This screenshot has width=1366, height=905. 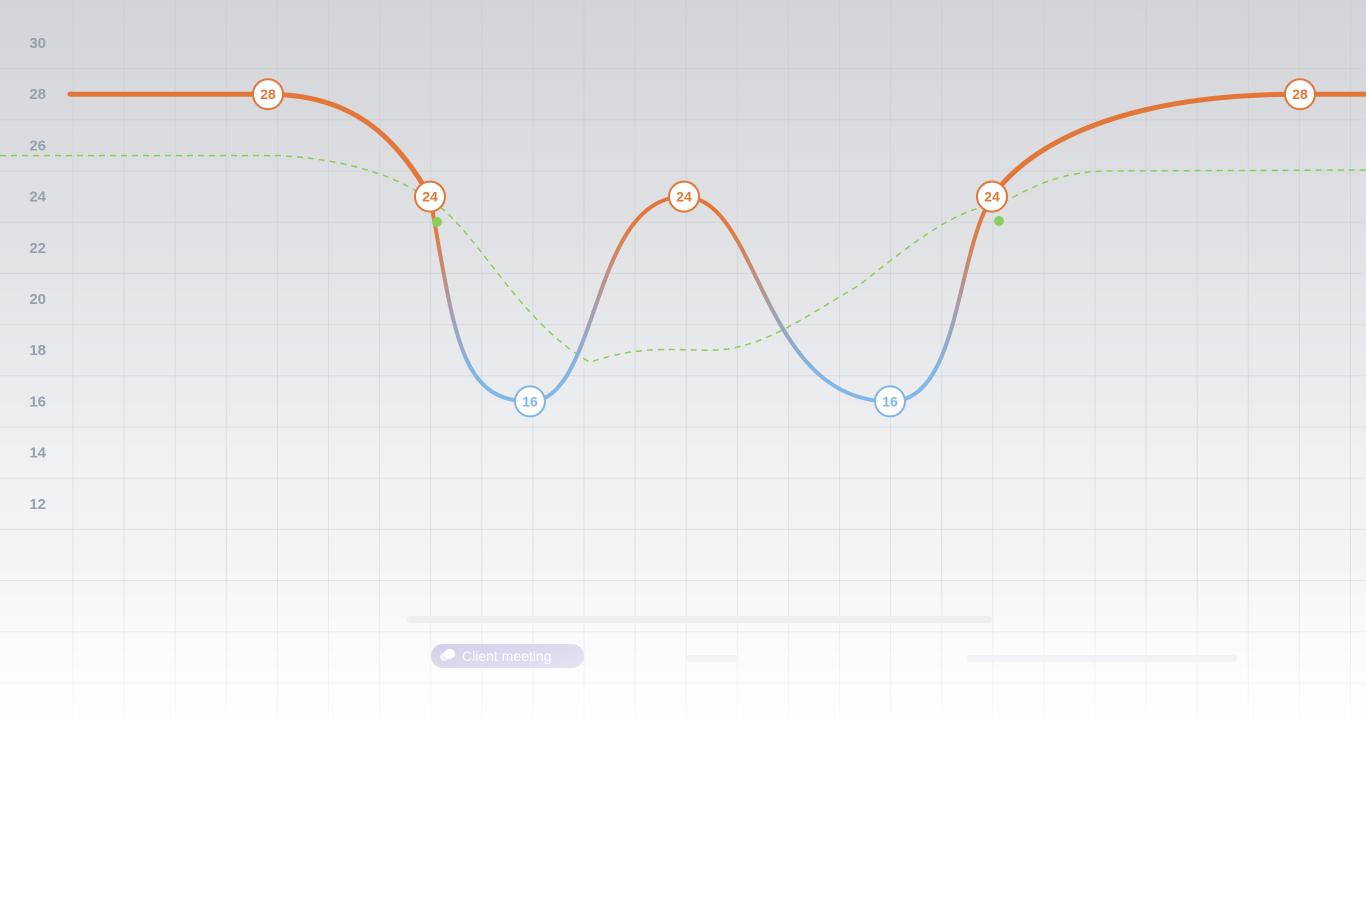 What do you see at coordinates (37, 401) in the screenshot?
I see `y-tick-label: 16` at bounding box center [37, 401].